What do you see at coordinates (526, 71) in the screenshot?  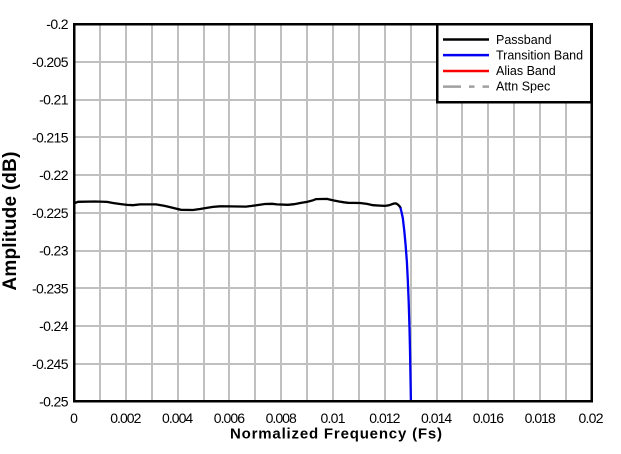 I see `svg-text: Alias Band` at bounding box center [526, 71].